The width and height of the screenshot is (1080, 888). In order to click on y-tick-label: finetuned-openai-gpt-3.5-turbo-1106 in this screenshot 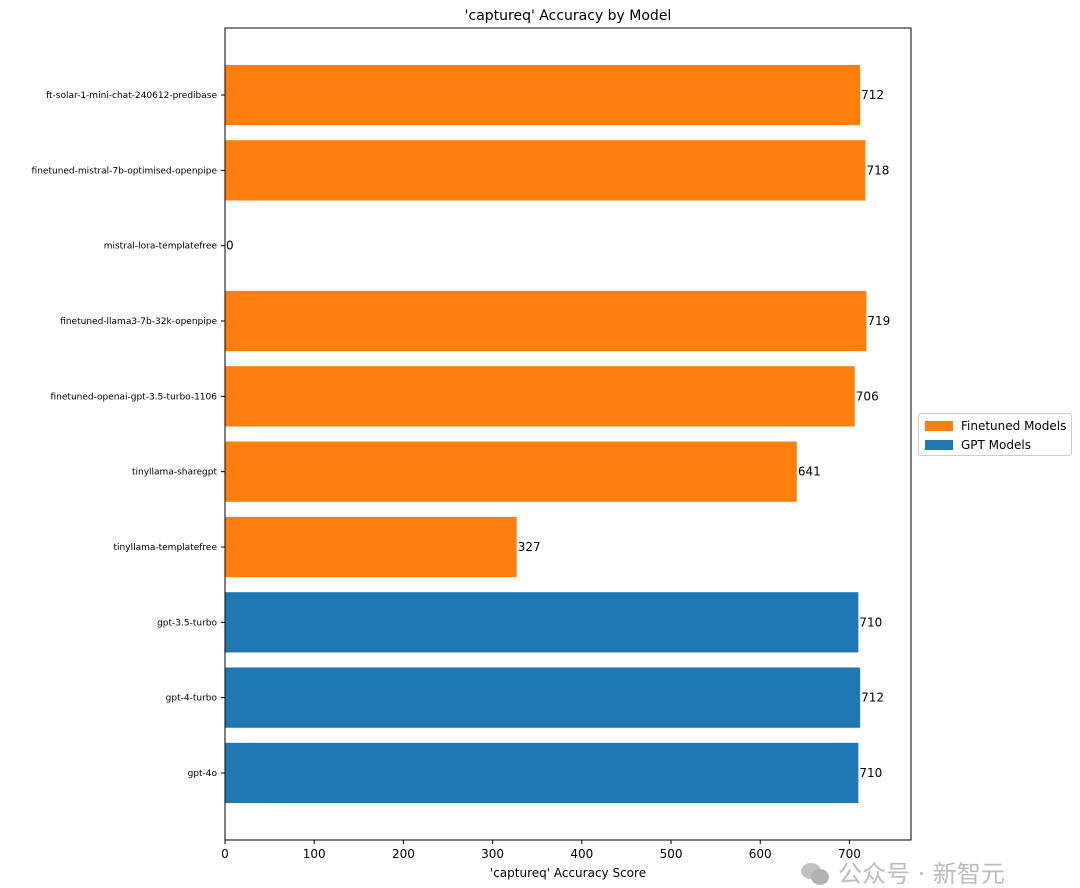, I will do `click(134, 397)`.